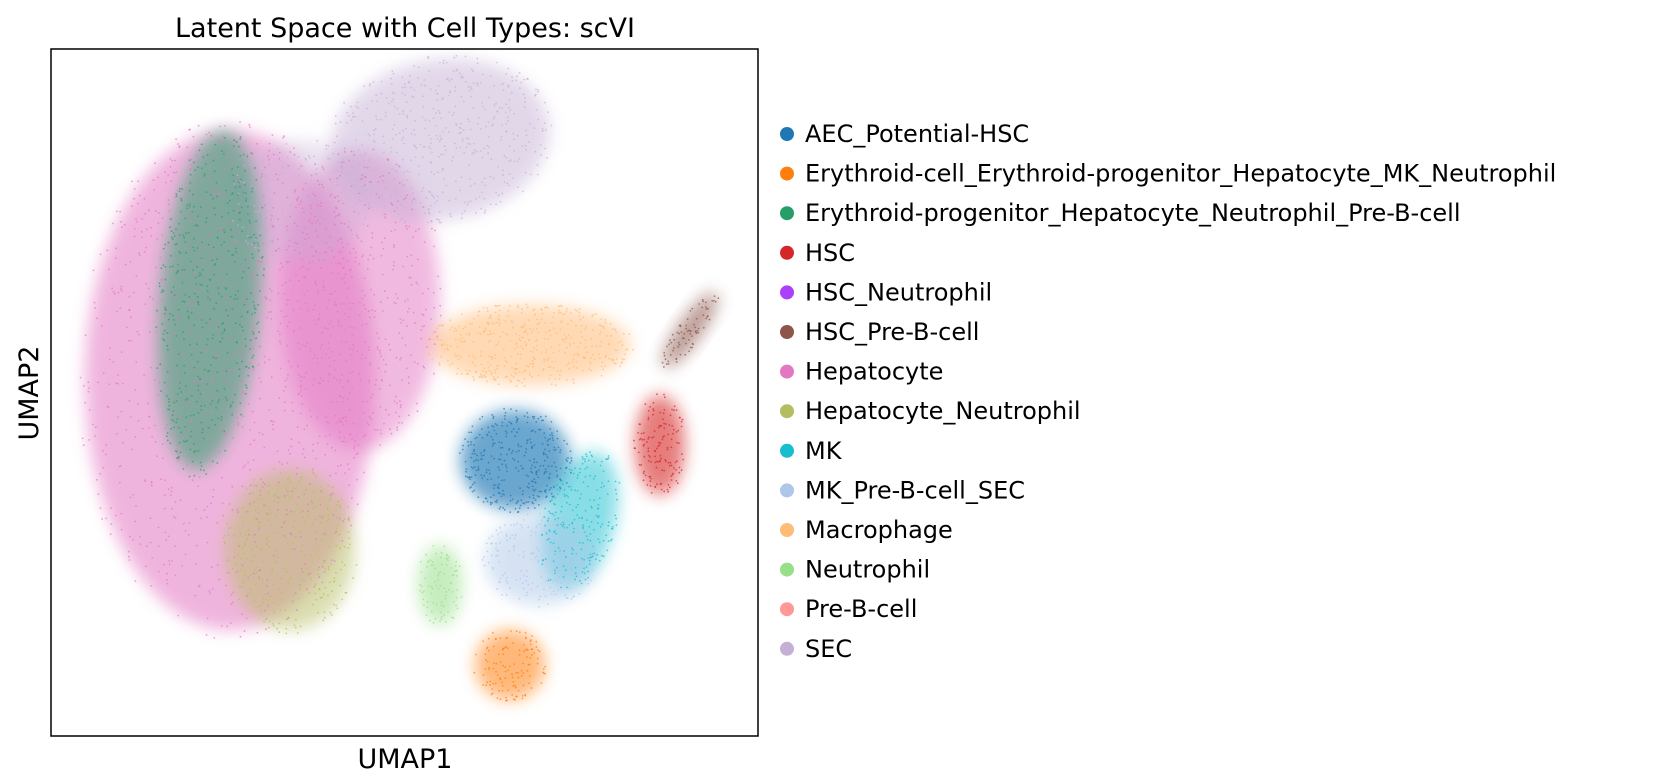 The height and width of the screenshot is (784, 1663). What do you see at coordinates (943, 411) in the screenshot?
I see `legend-label: Hepatocyte_Neutrophil` at bounding box center [943, 411].